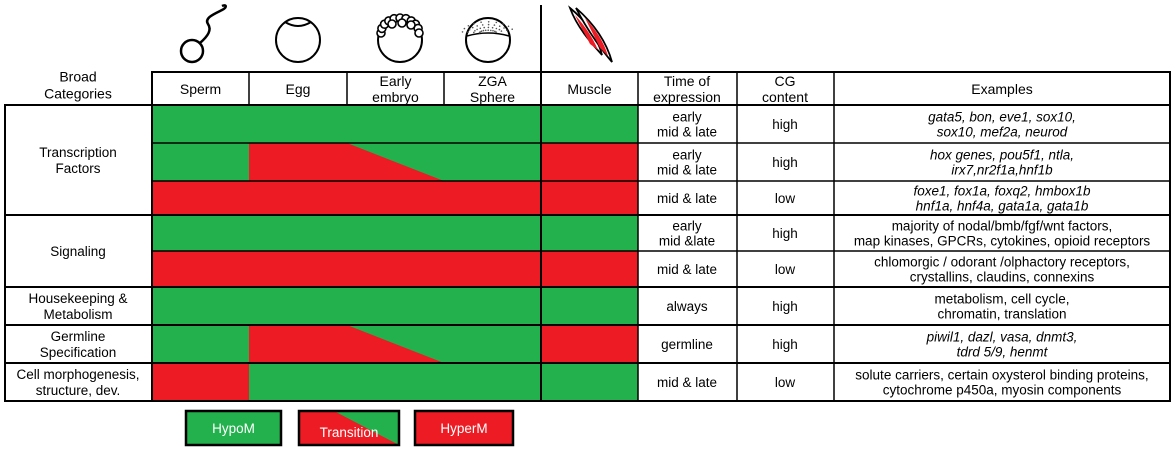  I want to click on cg-content-header: content, so click(785, 97).